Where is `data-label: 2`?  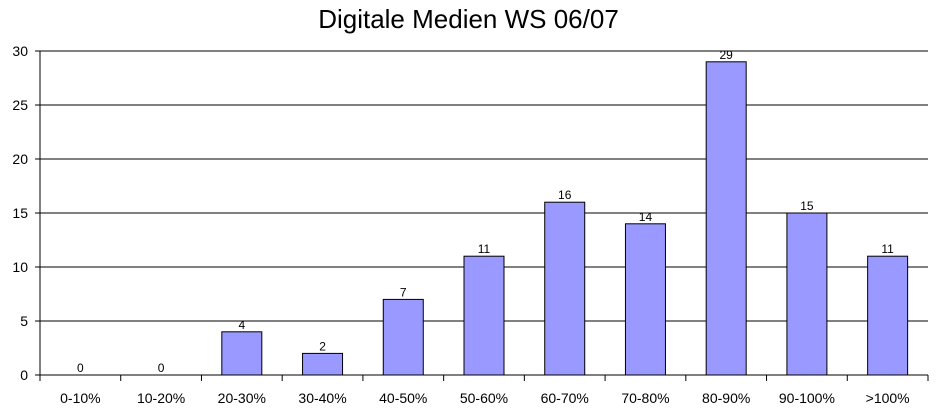
data-label: 2 is located at coordinates (322, 346).